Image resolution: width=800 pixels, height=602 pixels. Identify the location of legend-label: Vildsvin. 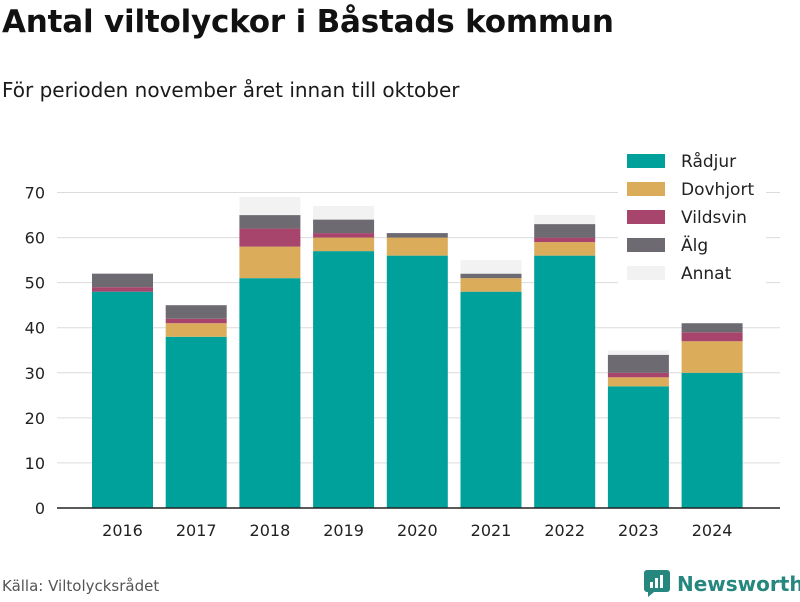
(714, 218).